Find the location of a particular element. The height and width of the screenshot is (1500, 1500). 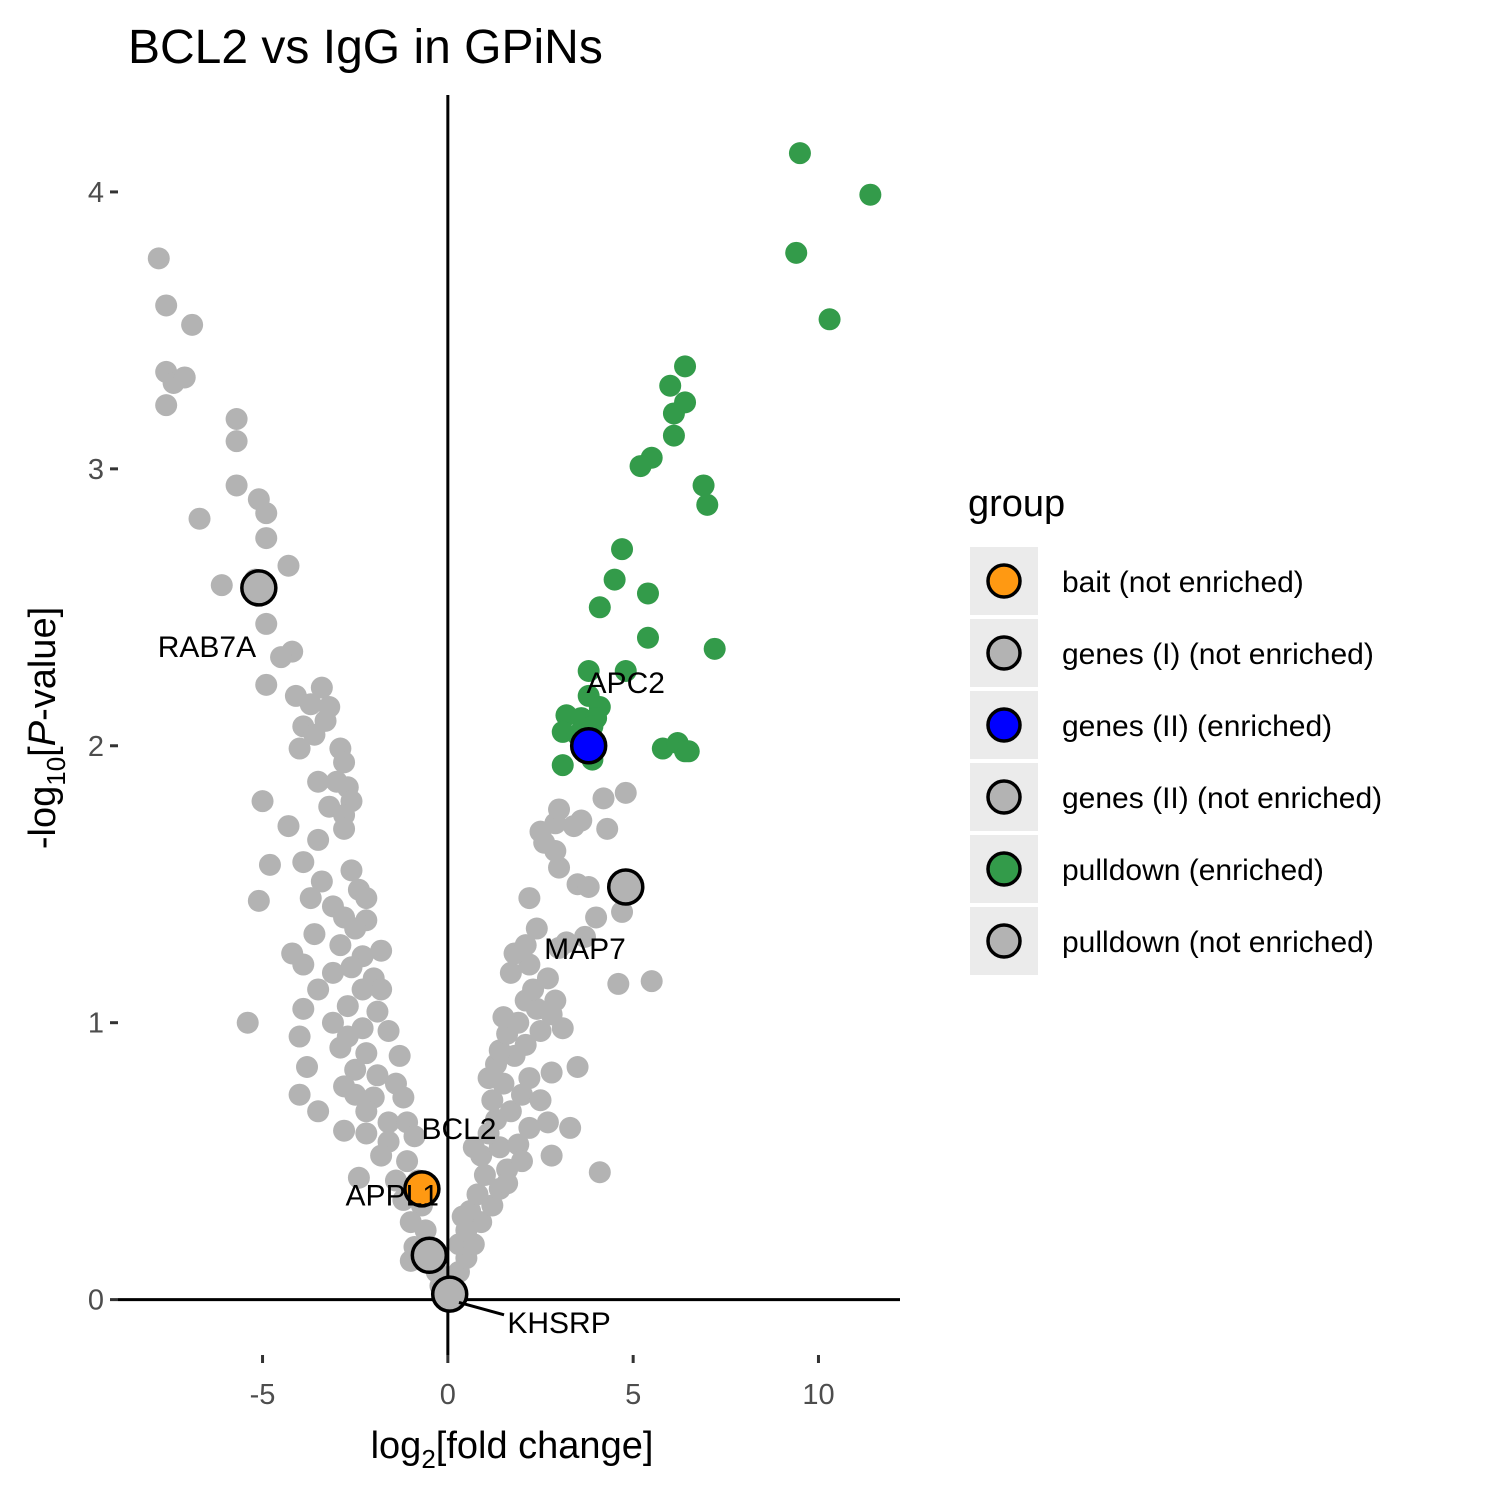

x-tick-label: 5 is located at coordinates (633, 1395).